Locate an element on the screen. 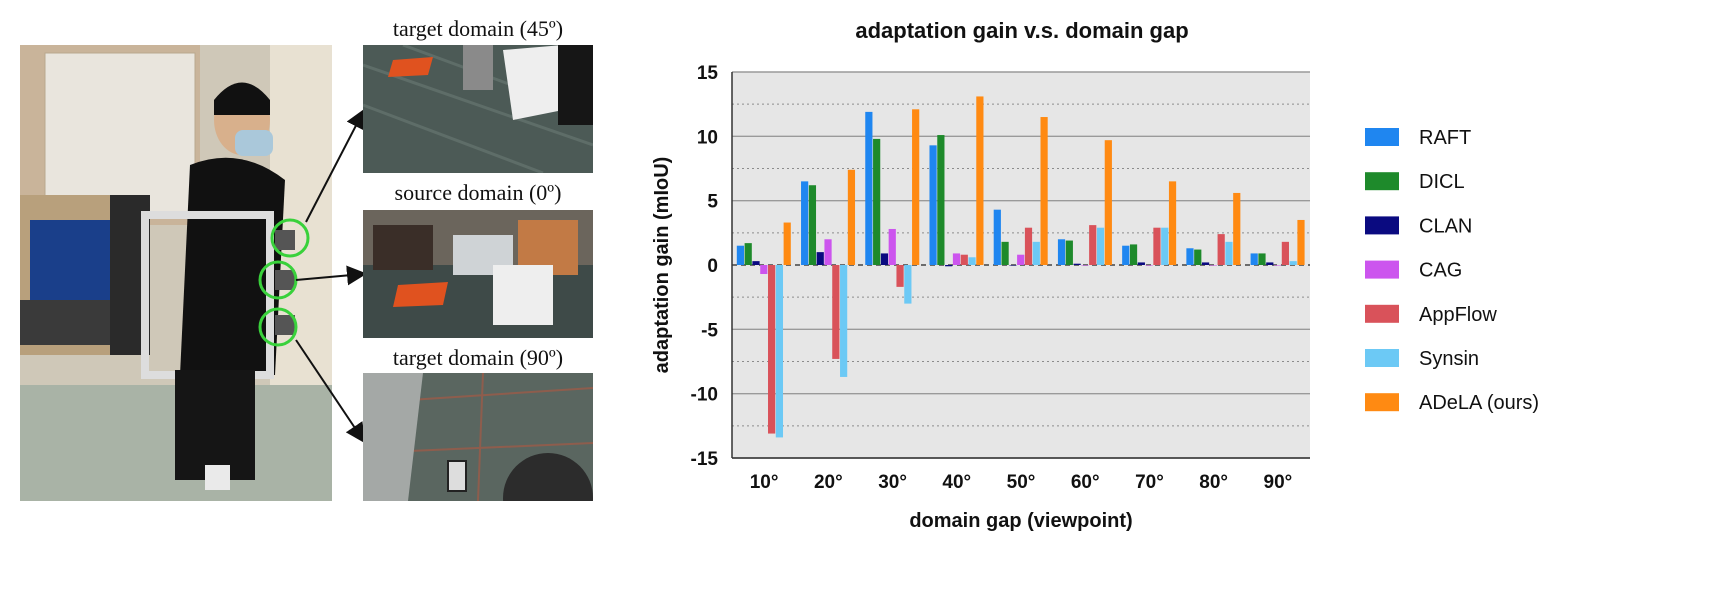  y-tick-label: 10 is located at coordinates (707, 137).